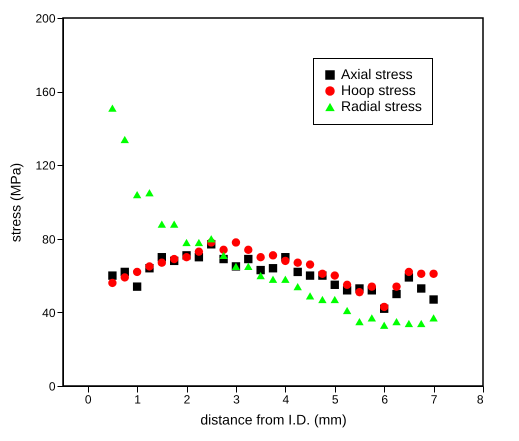  What do you see at coordinates (45, 165) in the screenshot?
I see `y-tick-label: 120` at bounding box center [45, 165].